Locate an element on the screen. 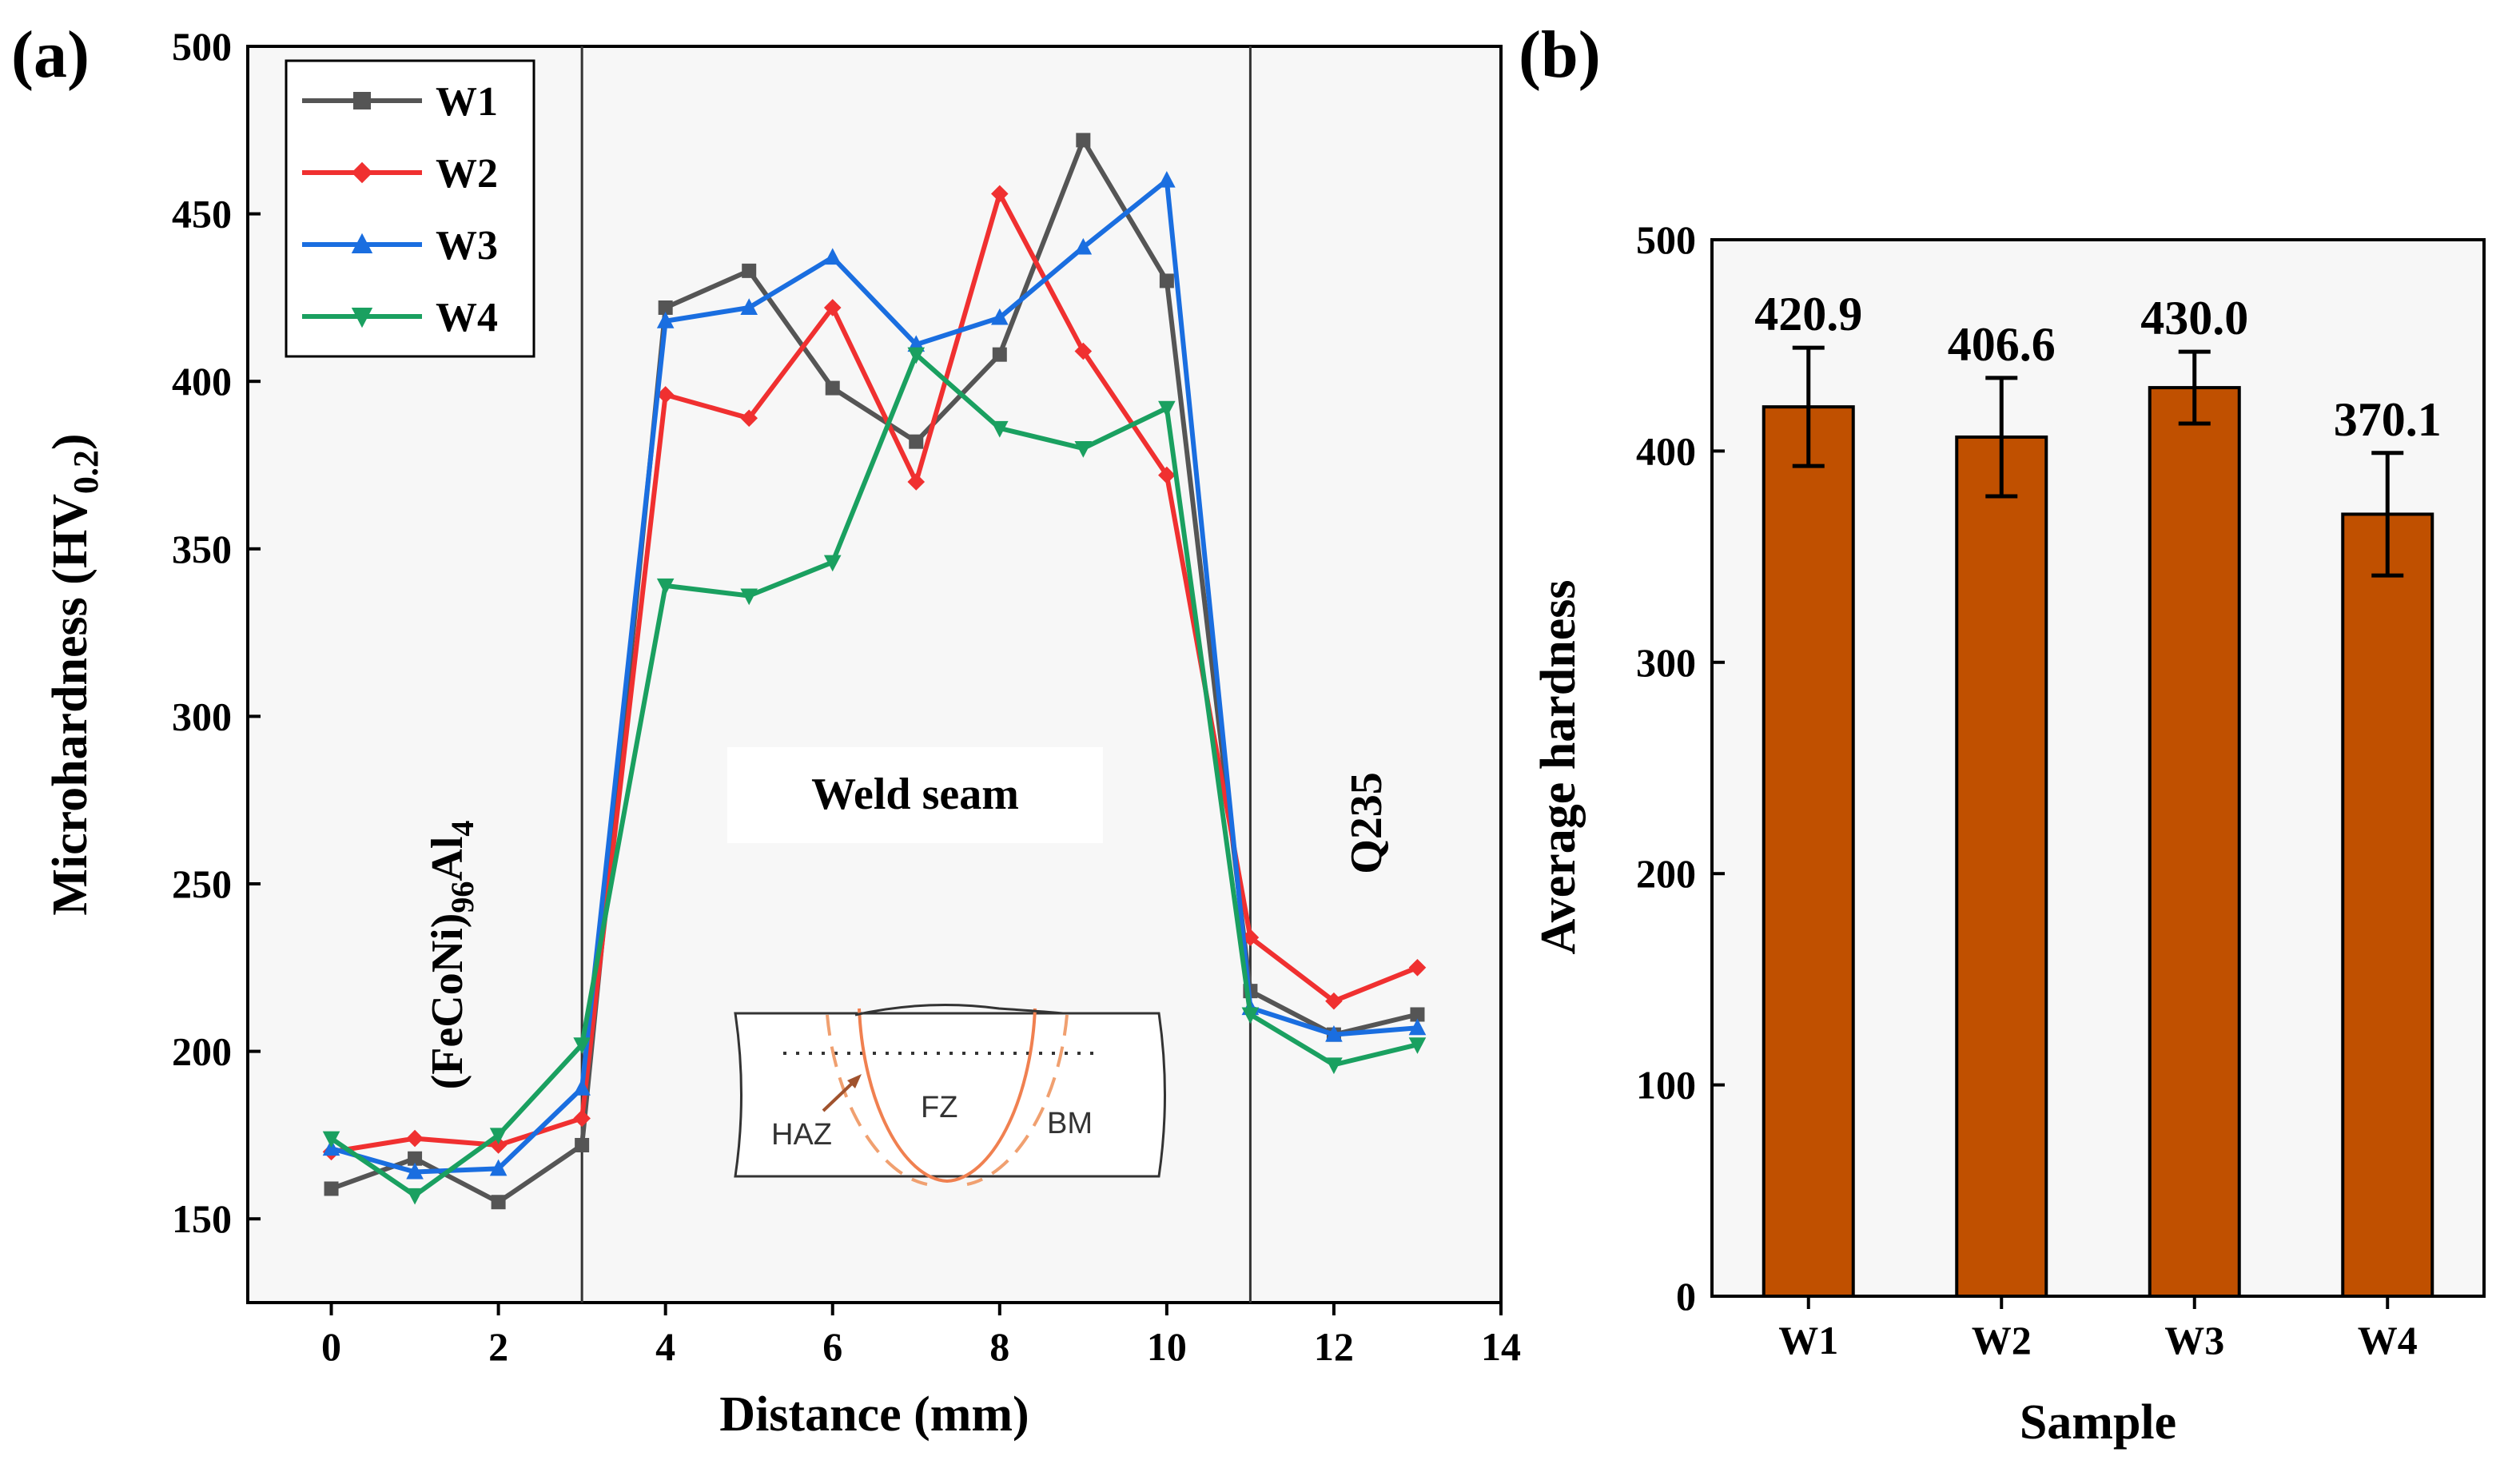  x-axis-title-a: Distance (mm) is located at coordinates (874, 1414).